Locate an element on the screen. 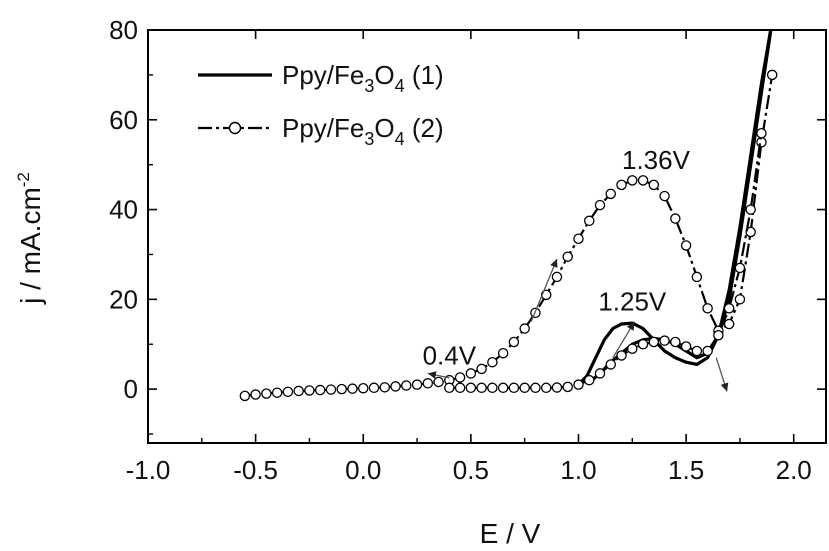 The height and width of the screenshot is (551, 829). x-tick-label: 0.0 is located at coordinates (363, 470).